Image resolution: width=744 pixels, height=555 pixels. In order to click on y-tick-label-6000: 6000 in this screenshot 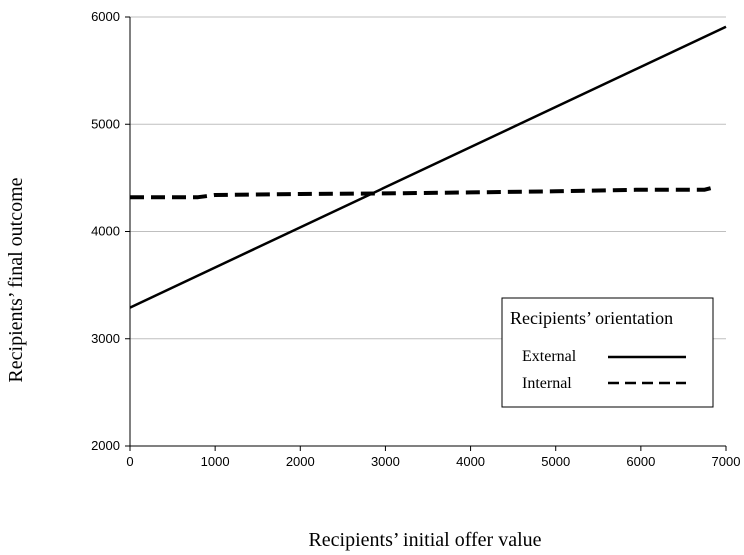, I will do `click(105, 16)`.